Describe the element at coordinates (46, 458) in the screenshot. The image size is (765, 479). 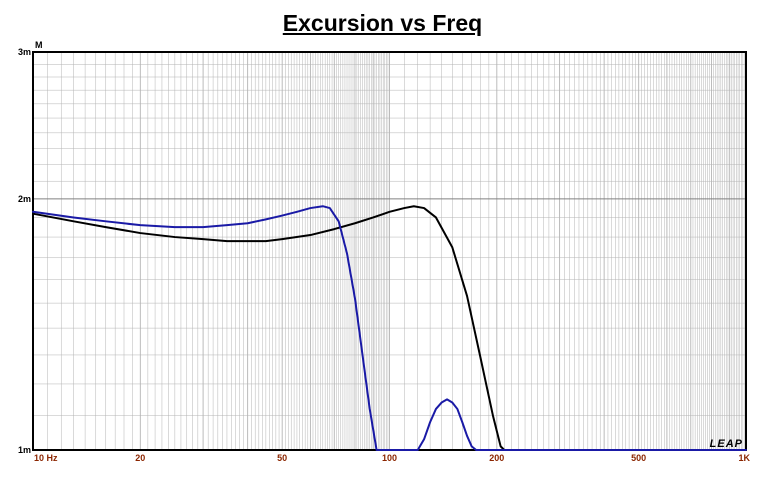
I see `x-tick-label: 10 Hz` at that location.